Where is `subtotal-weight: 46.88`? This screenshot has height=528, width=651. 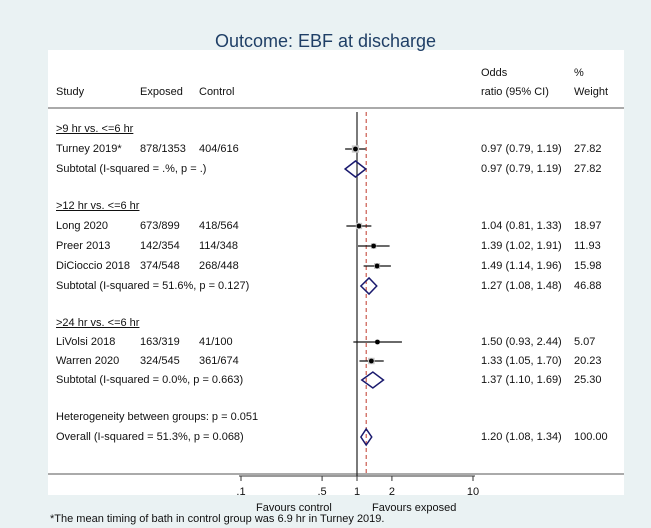
subtotal-weight: 46.88 is located at coordinates (588, 286).